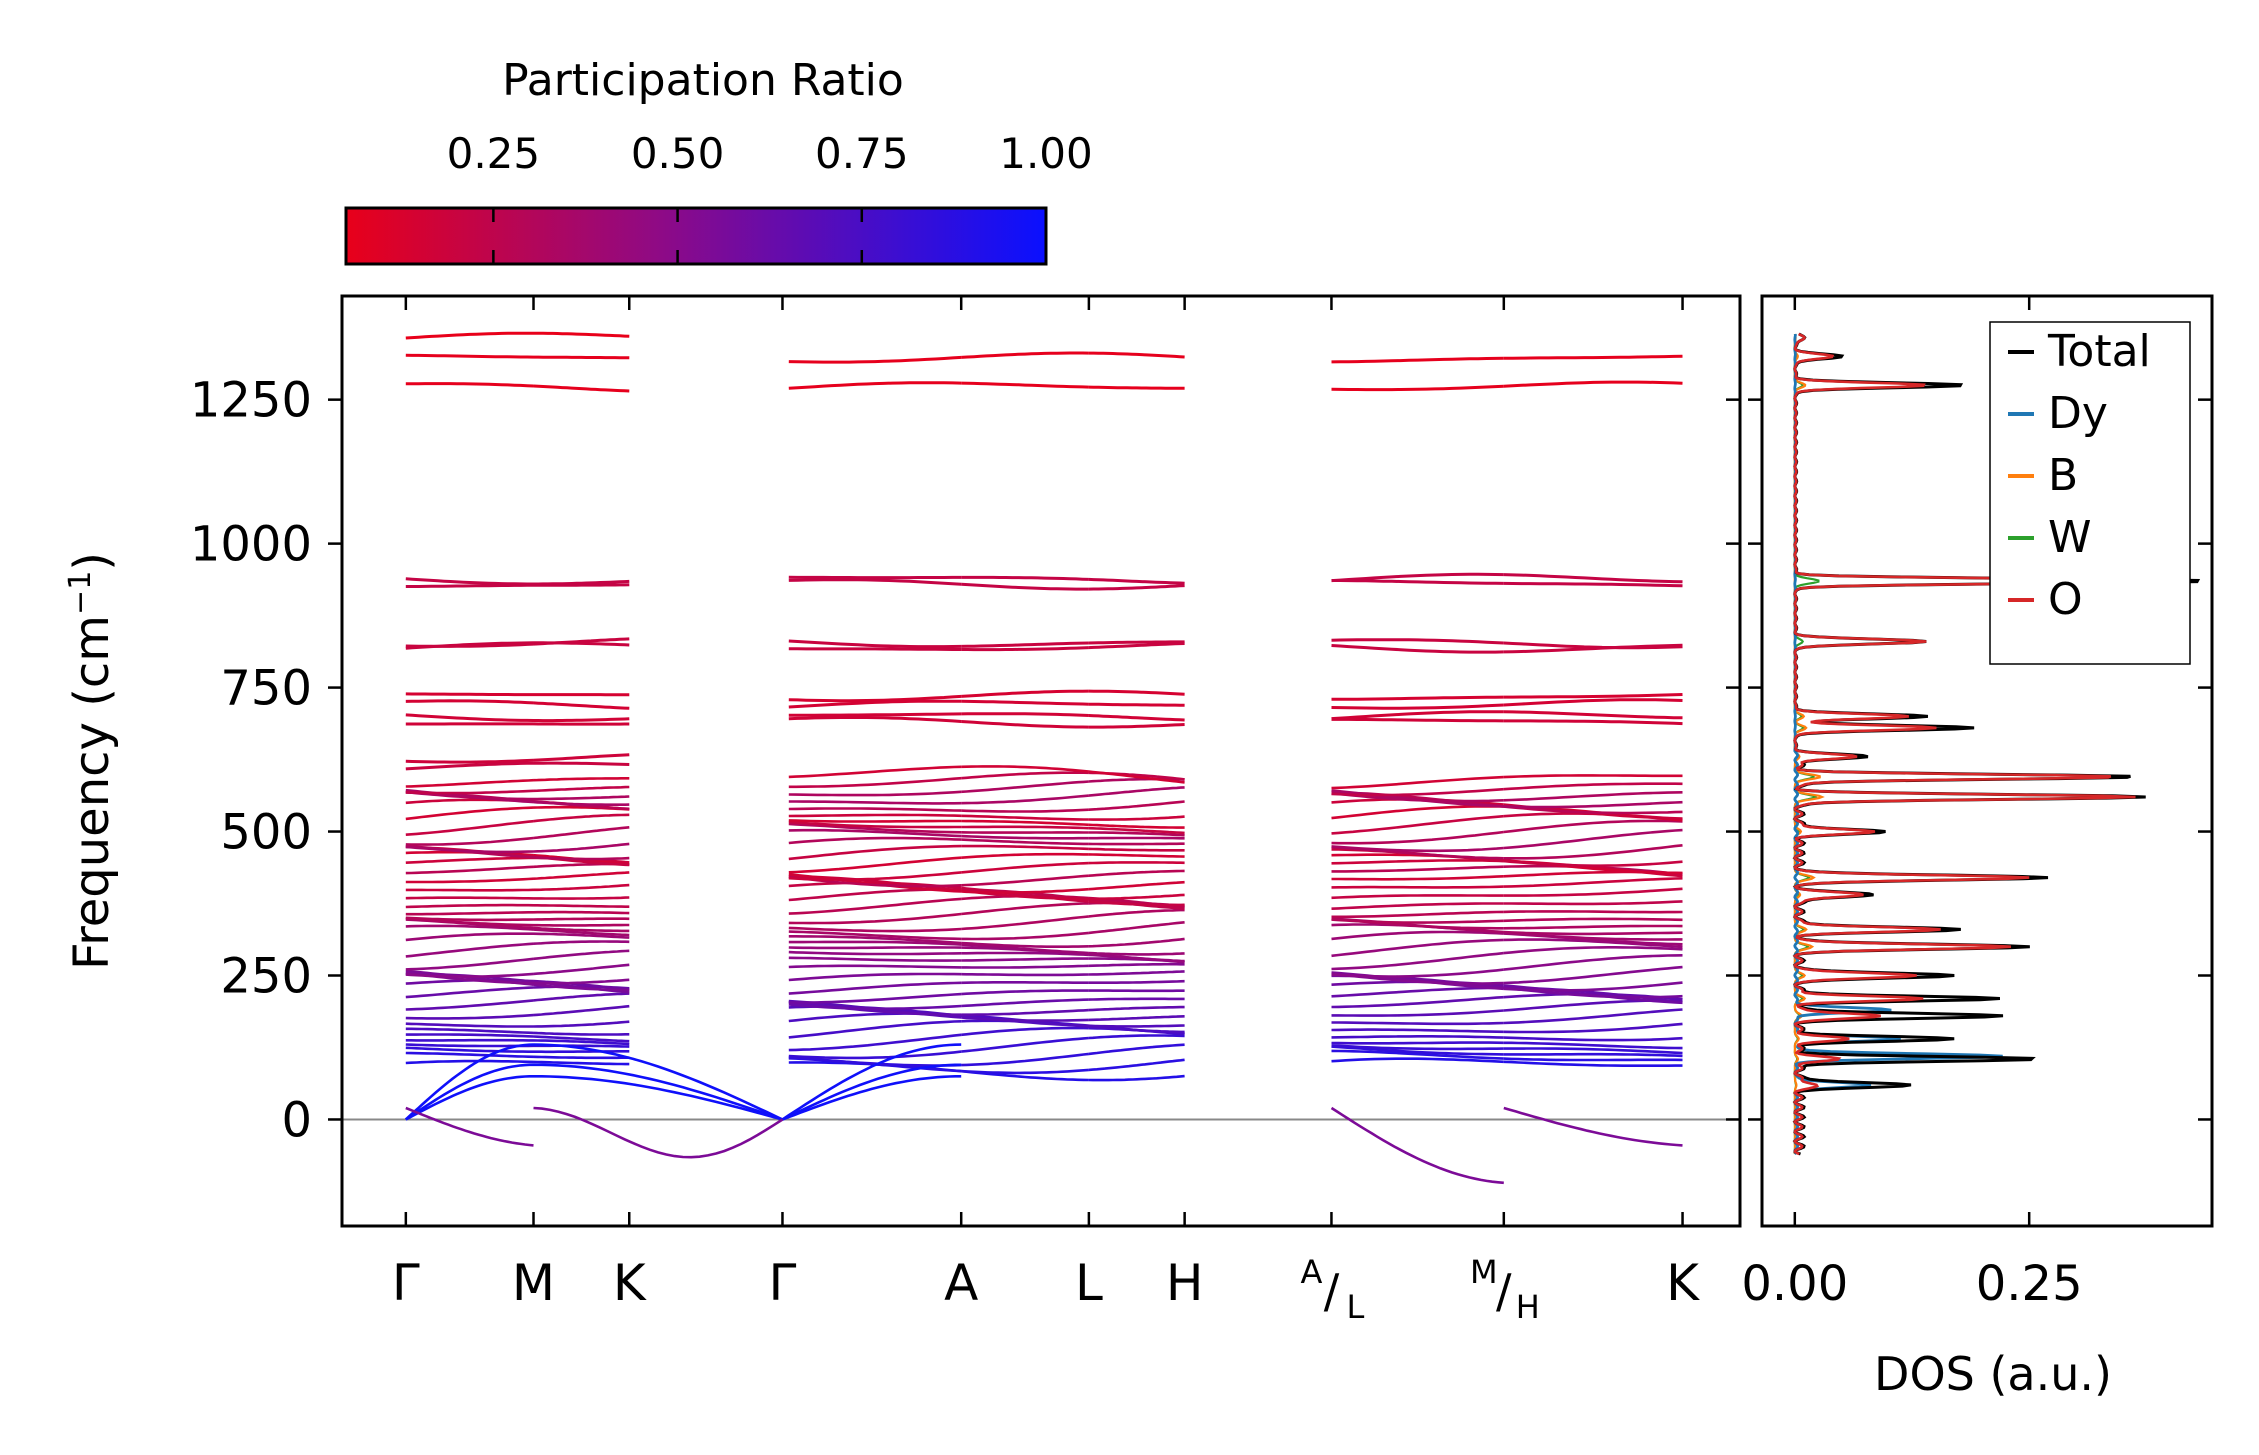  I want to click on dos-tick-label: 0.00, so click(1794, 1284).